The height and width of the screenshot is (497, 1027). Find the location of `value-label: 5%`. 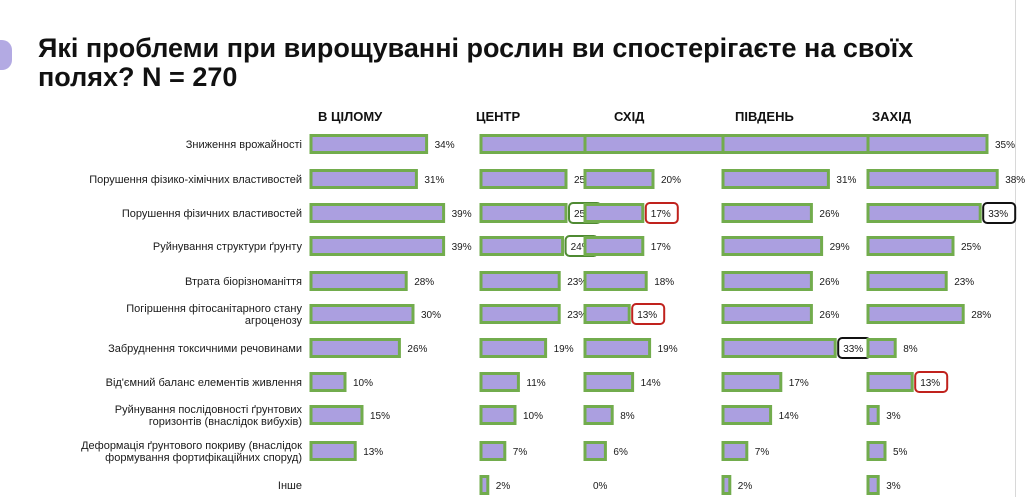

value-label: 5% is located at coordinates (900, 452).